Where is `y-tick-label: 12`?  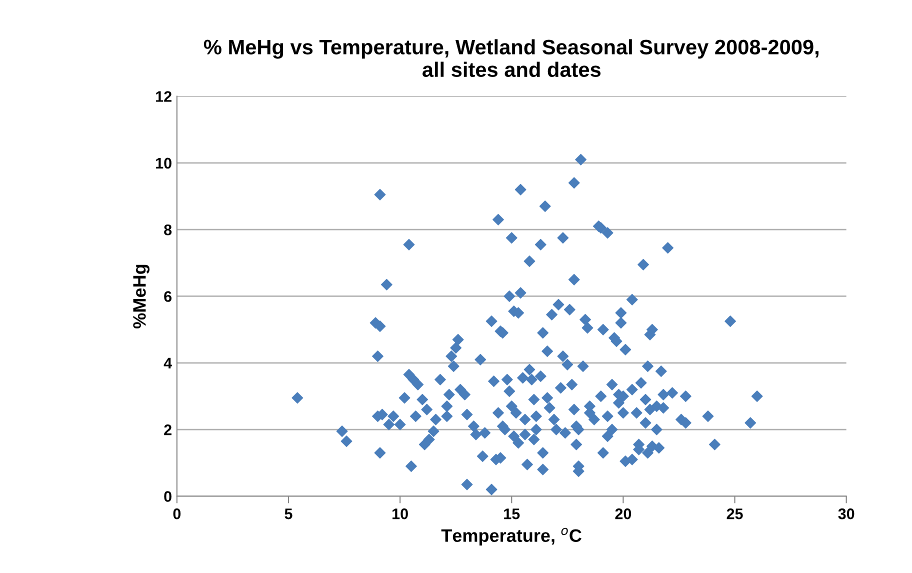 y-tick-label: 12 is located at coordinates (164, 96).